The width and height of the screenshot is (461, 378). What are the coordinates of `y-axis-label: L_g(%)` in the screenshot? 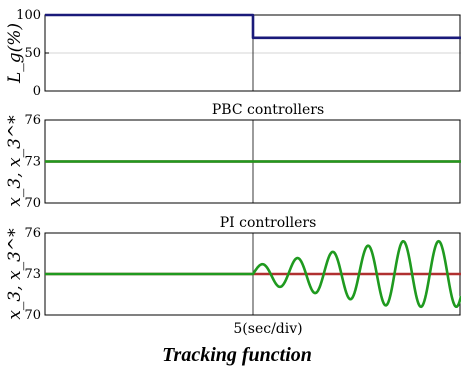 It's located at (15, 53).